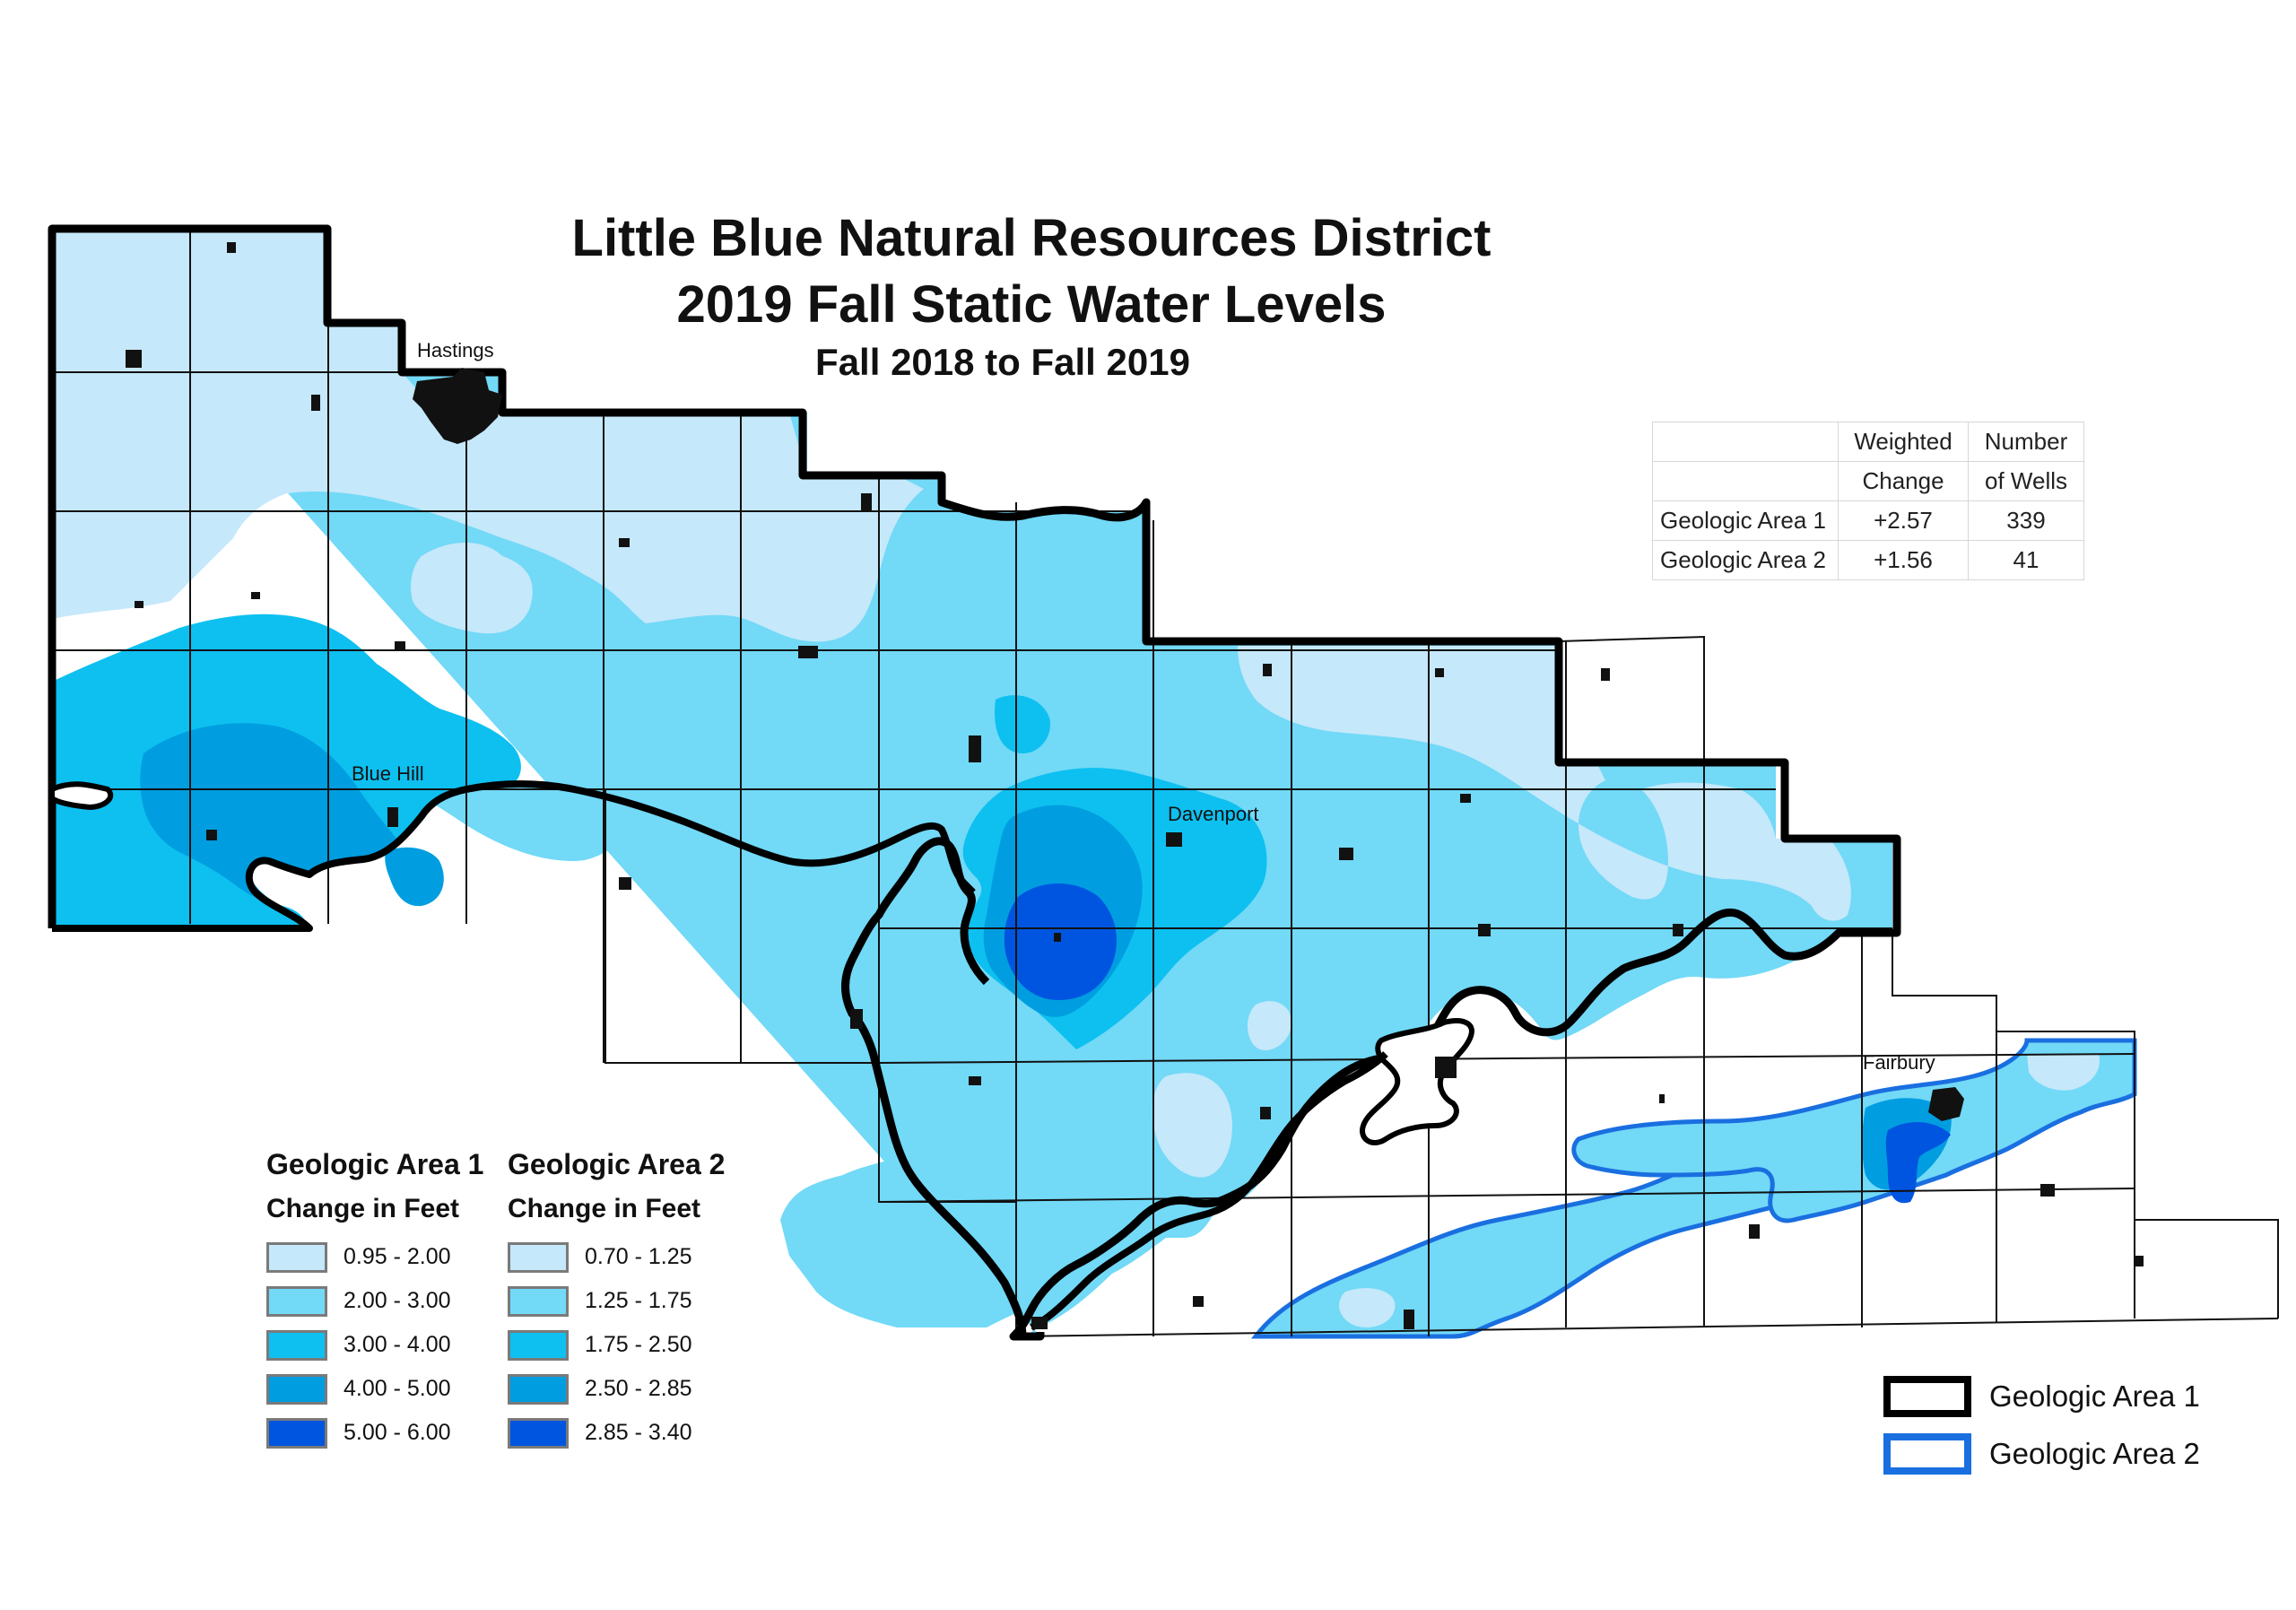 This screenshot has width=2296, height=1610. What do you see at coordinates (472, 588) in the screenshot?
I see `class1-region-hill` at bounding box center [472, 588].